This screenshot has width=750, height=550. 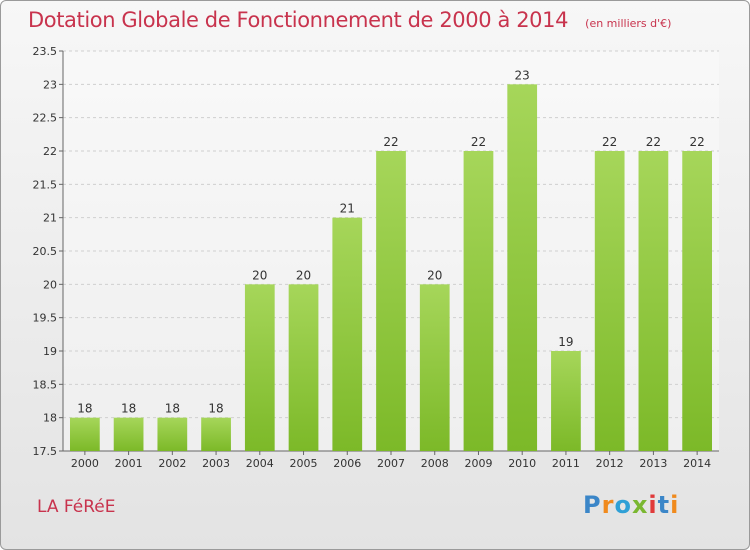 What do you see at coordinates (50, 351) in the screenshot?
I see `y-tick-label: 19` at bounding box center [50, 351].